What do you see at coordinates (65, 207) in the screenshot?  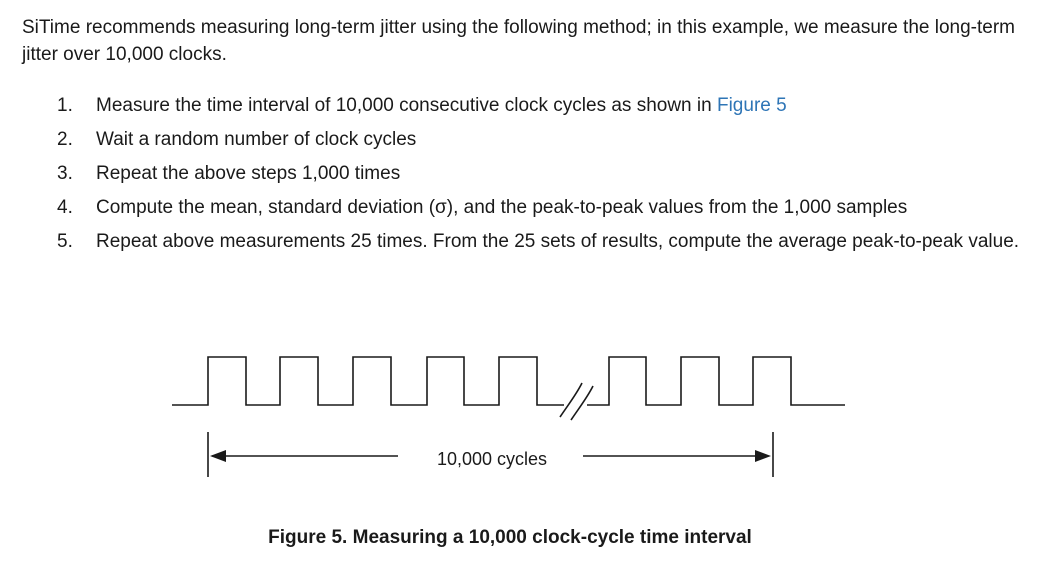 I see `step-number: 4.` at bounding box center [65, 207].